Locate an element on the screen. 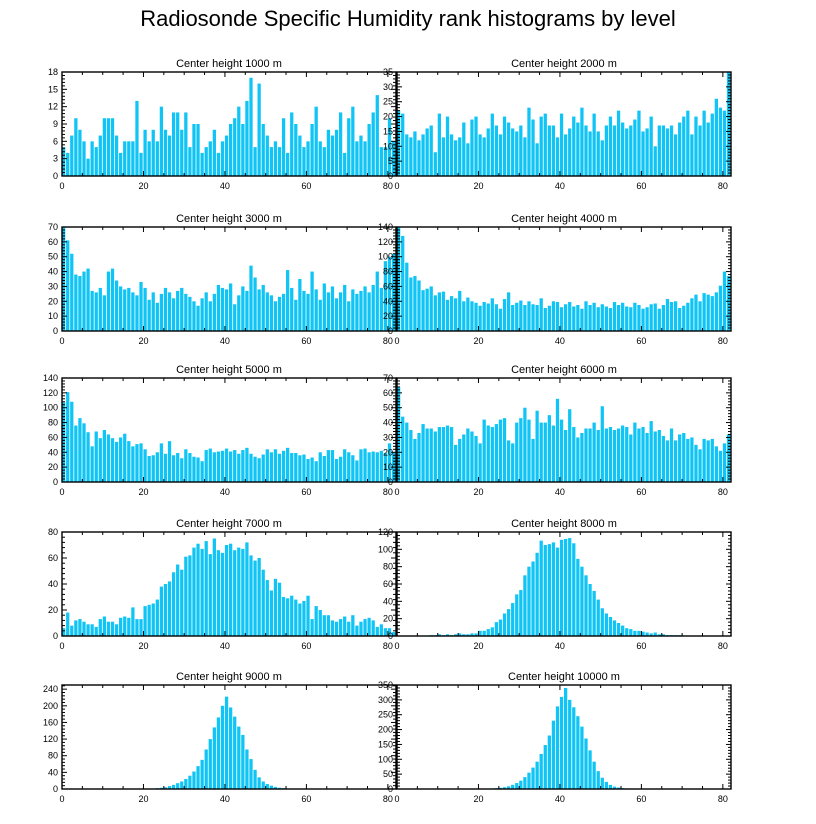  x-tick-label: 60 is located at coordinates (641, 186).